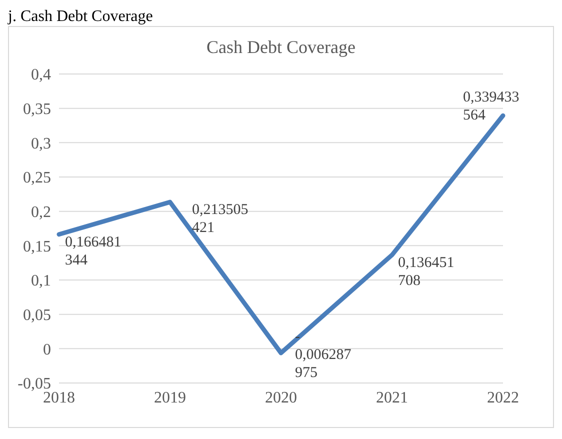  Describe the element at coordinates (503, 397) in the screenshot. I see `x-tick-label: 2022` at that location.